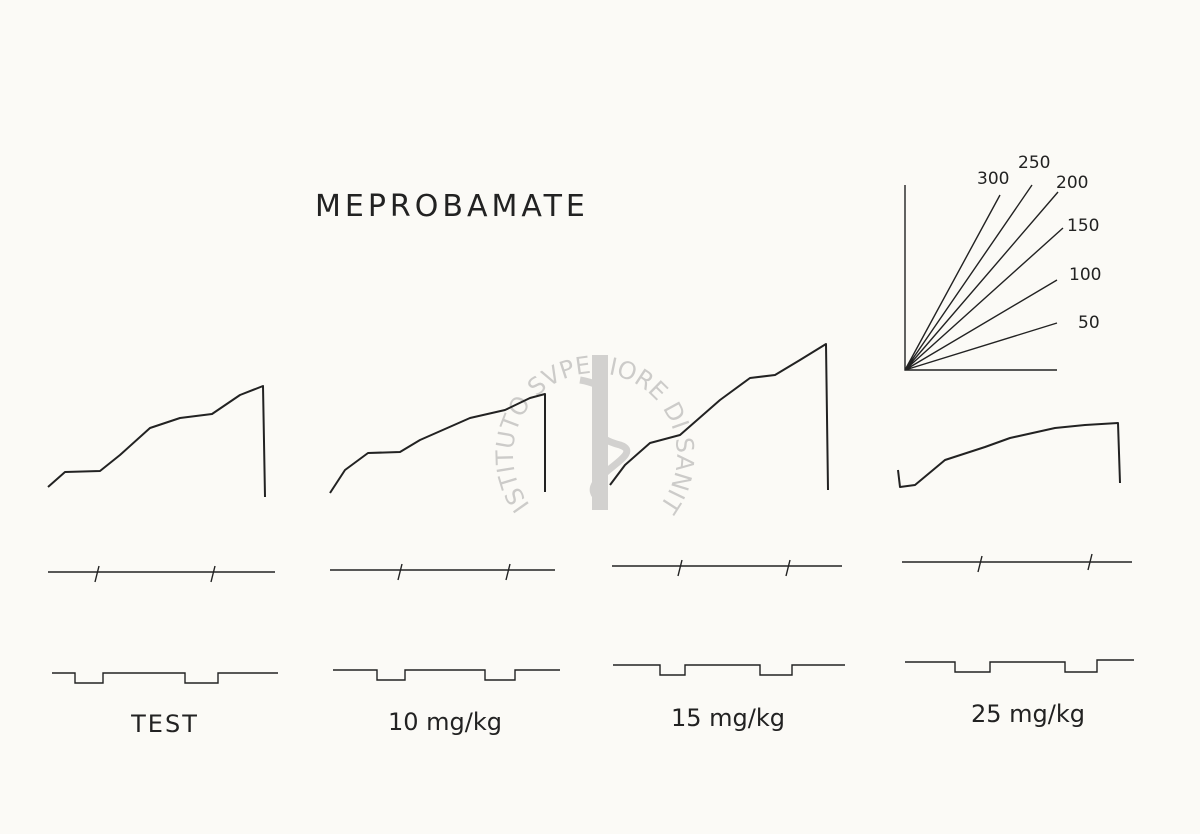 The image size is (1200, 834). I want to click on scale-label: 200, so click(1072, 183).